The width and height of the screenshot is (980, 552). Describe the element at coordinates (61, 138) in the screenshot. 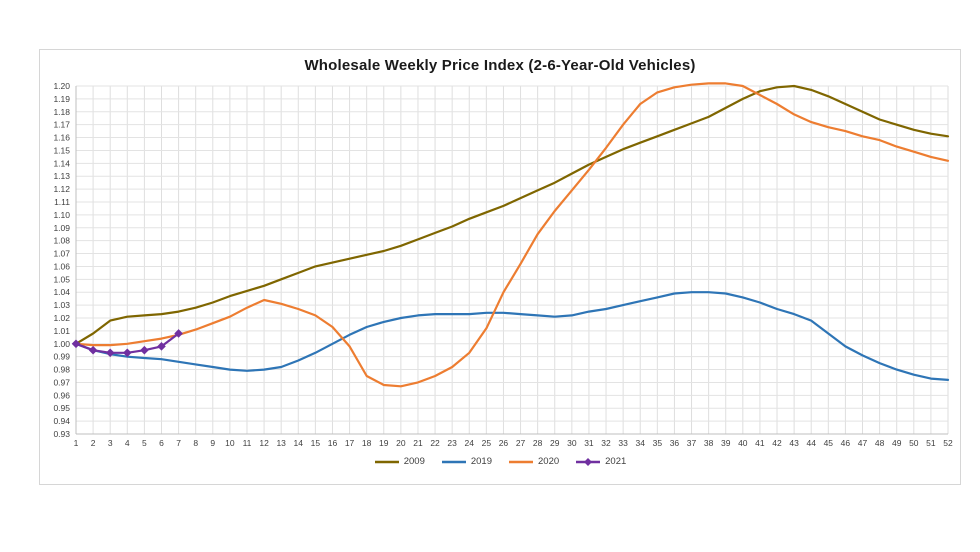

I see `y-tick-label: 1.16` at that location.